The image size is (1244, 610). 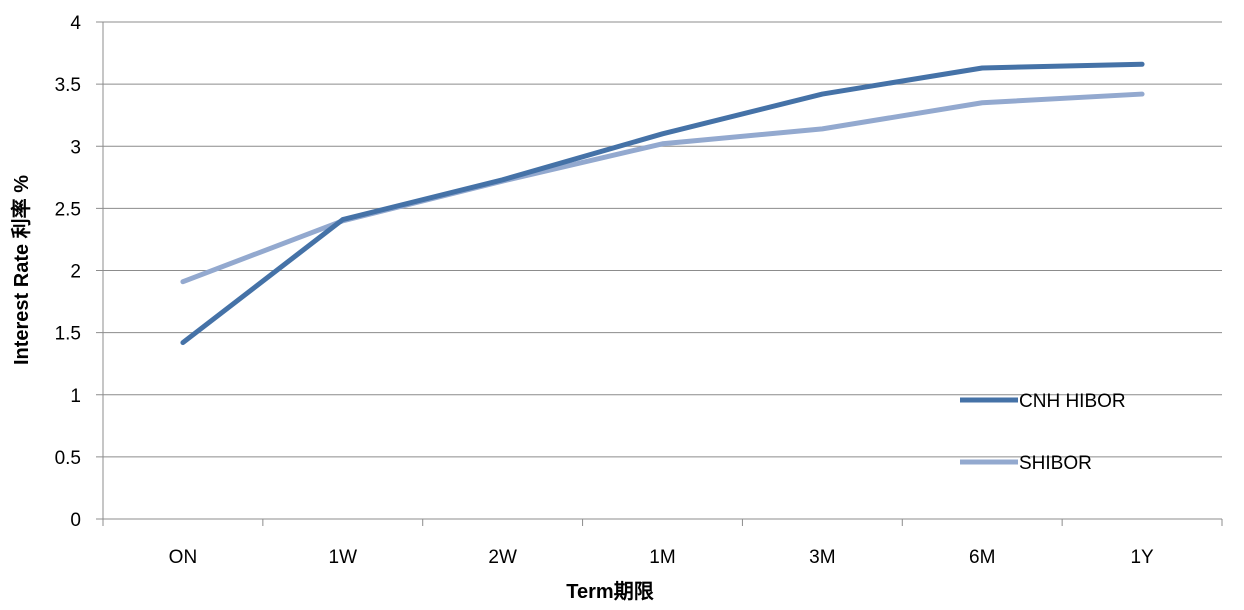 I want to click on y-tick-label: 3.5, so click(x=68, y=85).